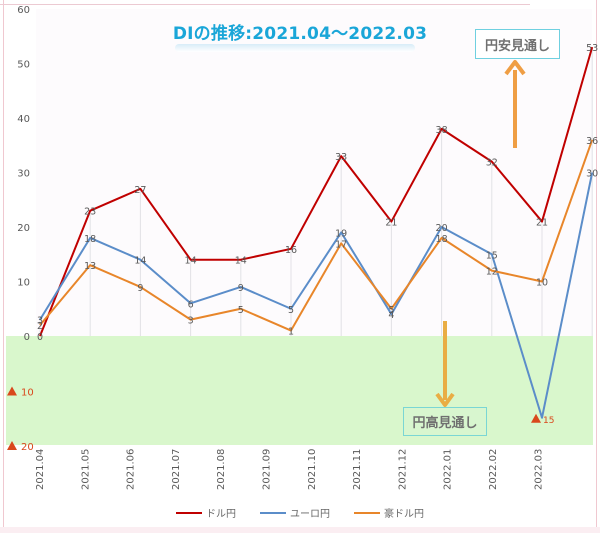 This screenshot has height=533, width=600. Describe the element at coordinates (23, 174) in the screenshot. I see `y-tick-label: 30` at that location.